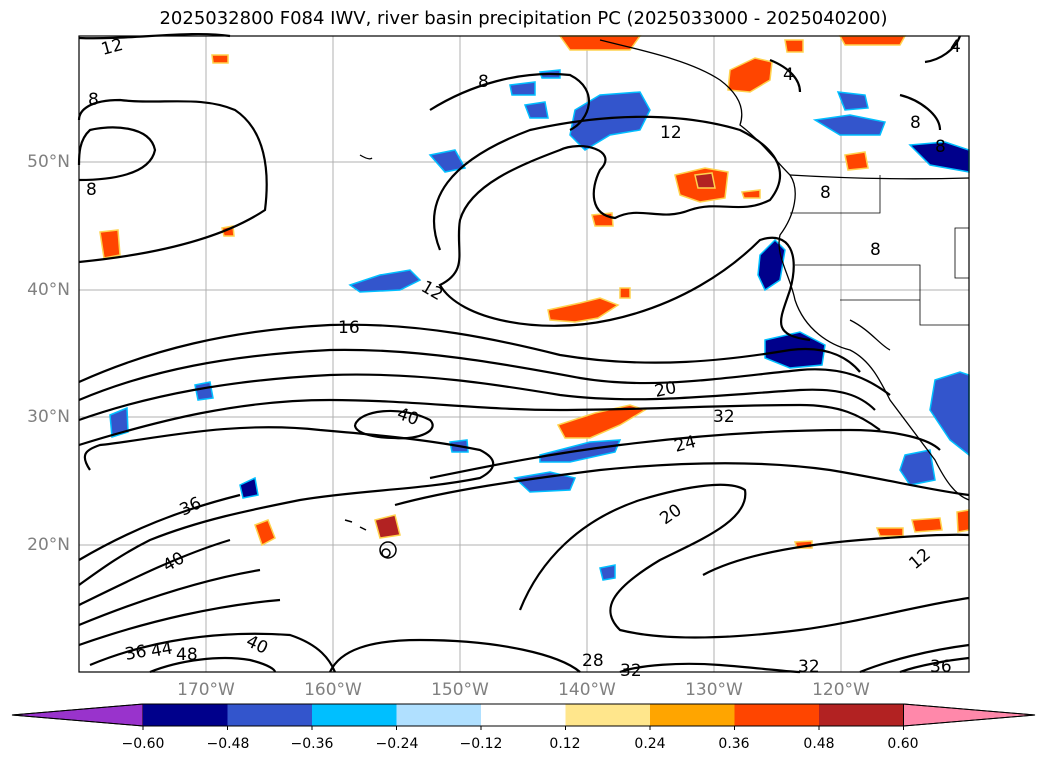  What do you see at coordinates (481, 744) in the screenshot?
I see `colorbar-tick-label: −0.12` at bounding box center [481, 744].